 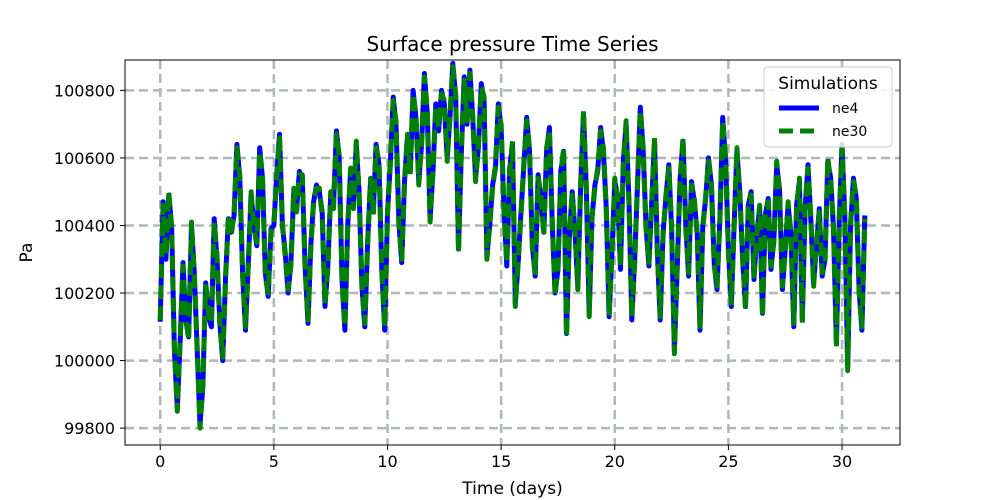 What do you see at coordinates (84, 90) in the screenshot?
I see `y-tick-label: 100800` at bounding box center [84, 90].